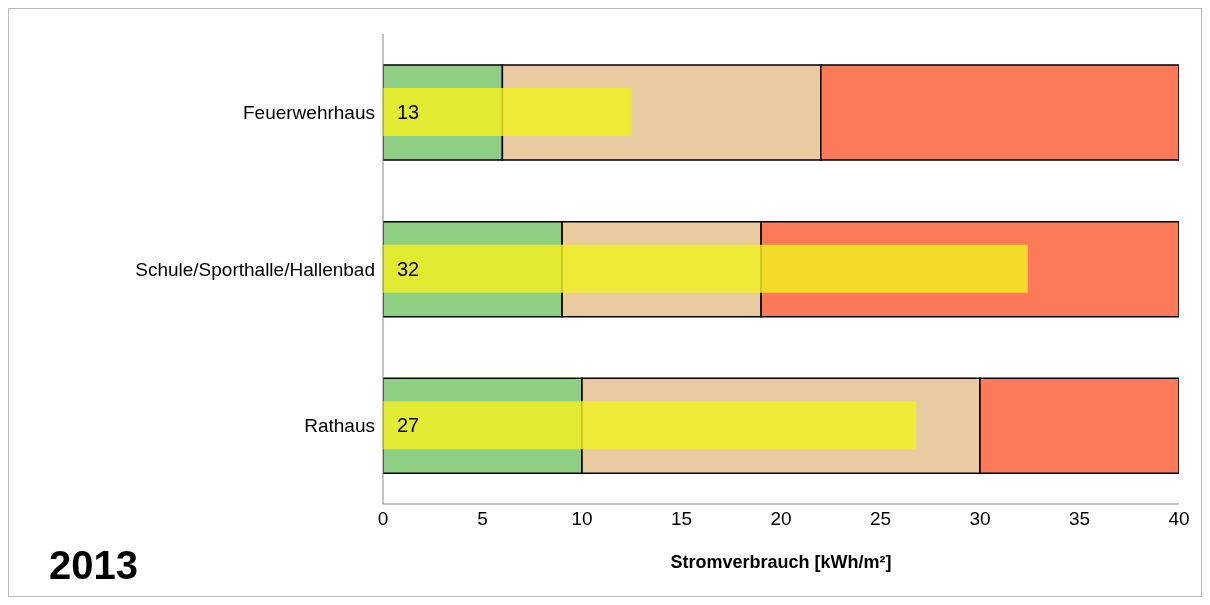 The height and width of the screenshot is (605, 1210). I want to click on x-tick-label: 5, so click(482, 519).